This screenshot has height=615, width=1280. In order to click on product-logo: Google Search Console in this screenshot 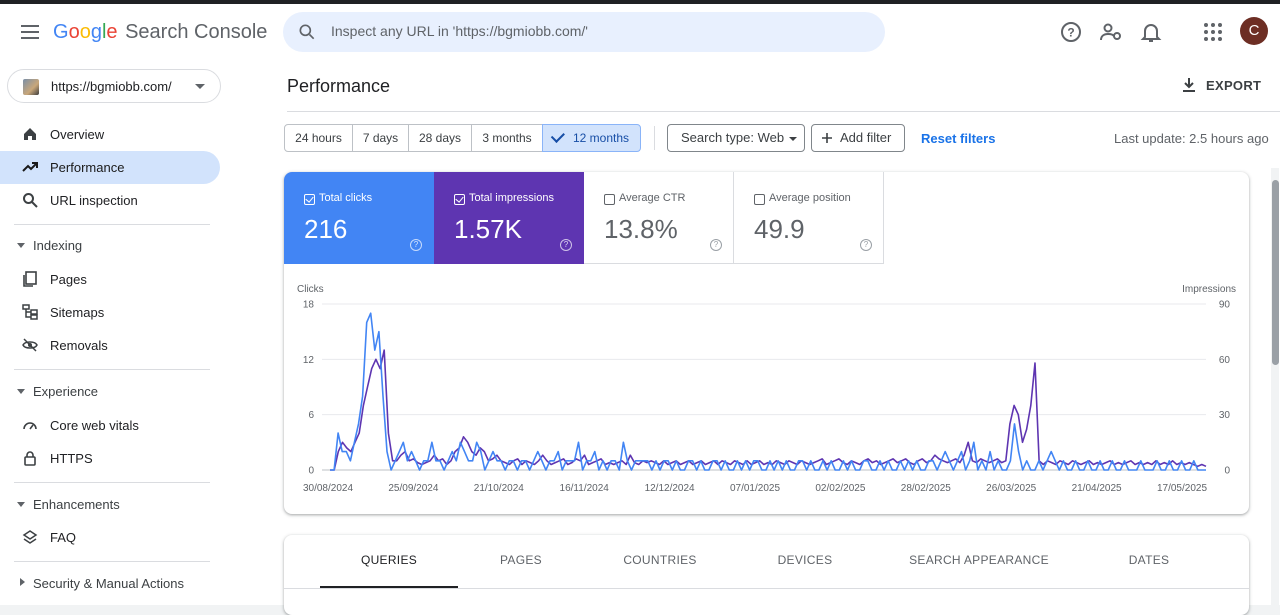, I will do `click(160, 32)`.